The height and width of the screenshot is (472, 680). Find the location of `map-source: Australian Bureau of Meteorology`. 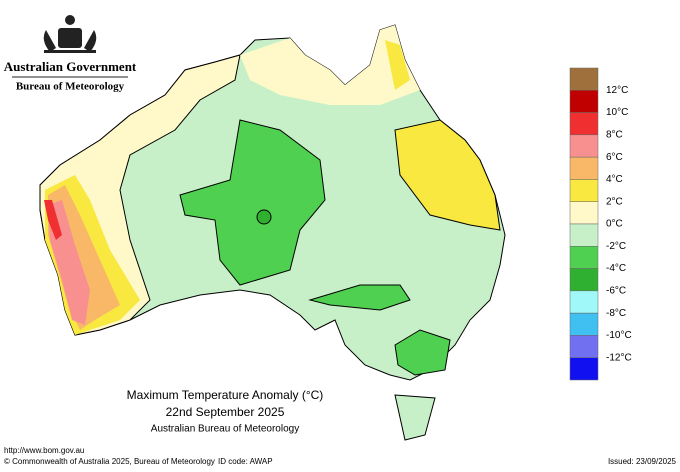

map-source: Australian Bureau of Meteorology is located at coordinates (225, 429).